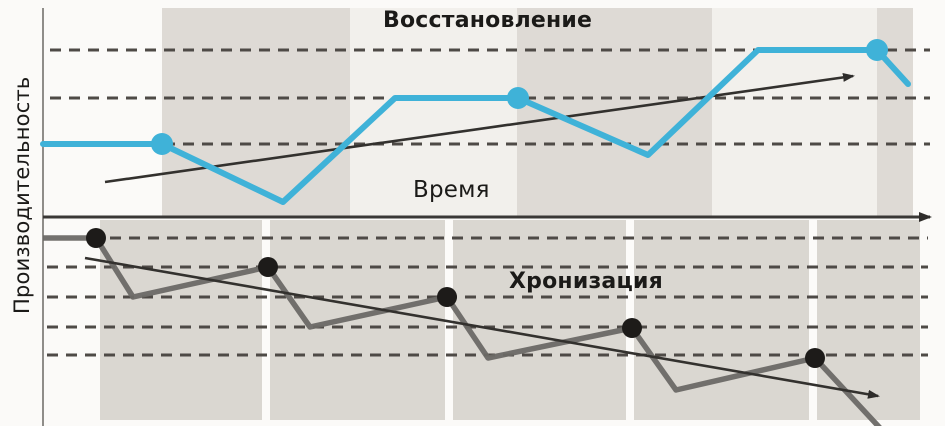  Describe the element at coordinates (488, 20) in the screenshot. I see `recovery-title: Восстановление` at that location.